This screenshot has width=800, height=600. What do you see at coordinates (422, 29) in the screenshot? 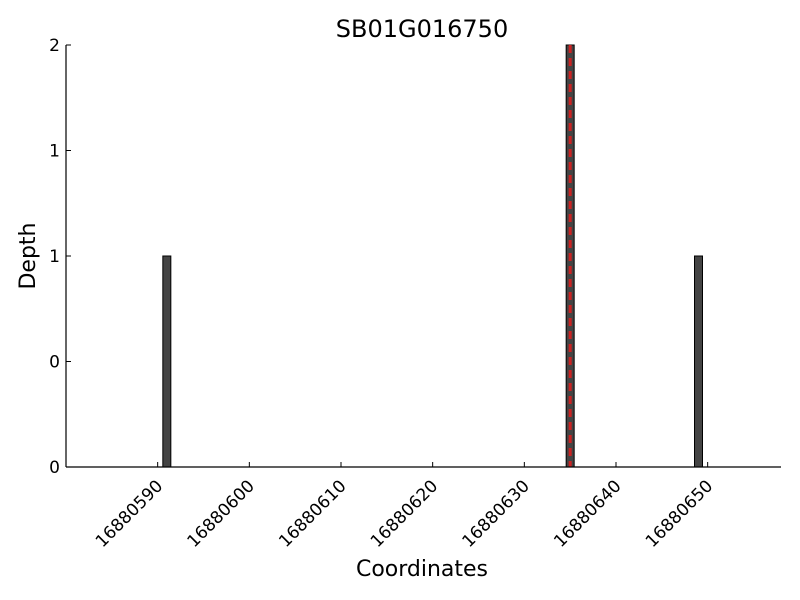
I see `chart-title: SB01G016750` at bounding box center [422, 29].